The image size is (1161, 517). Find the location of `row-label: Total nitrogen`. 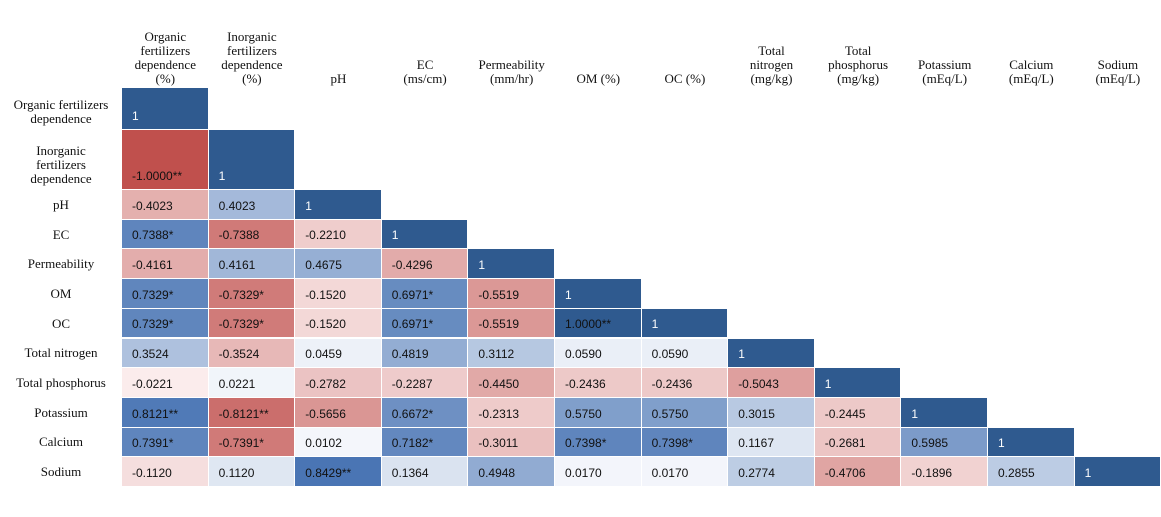

row-label: Total nitrogen is located at coordinates (61, 354).